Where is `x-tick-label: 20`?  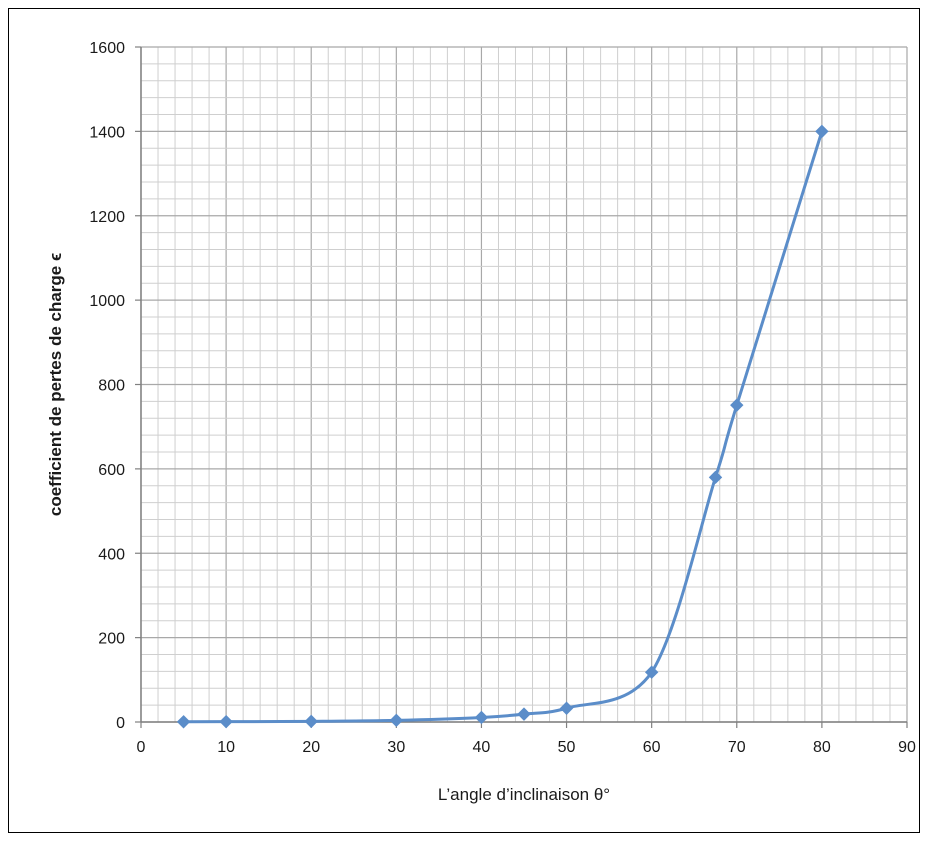 x-tick-label: 20 is located at coordinates (311, 747).